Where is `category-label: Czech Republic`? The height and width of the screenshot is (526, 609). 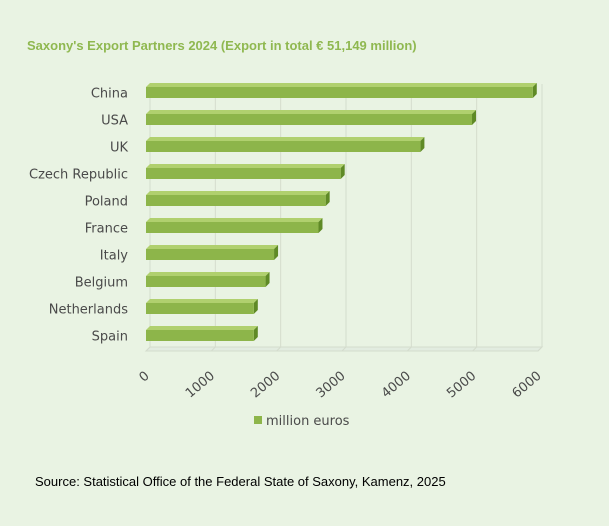
category-label: Czech Republic is located at coordinates (78, 175).